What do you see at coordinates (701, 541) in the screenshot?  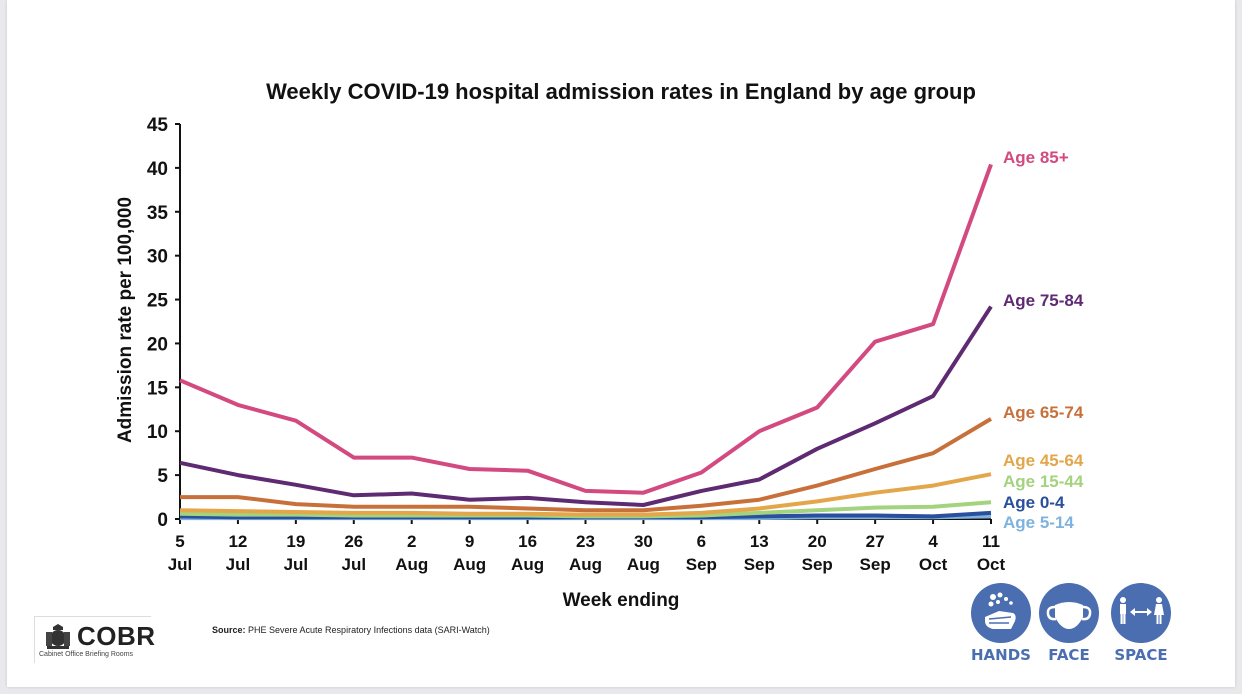 I see `x-tick-label-day: 6` at bounding box center [701, 541].